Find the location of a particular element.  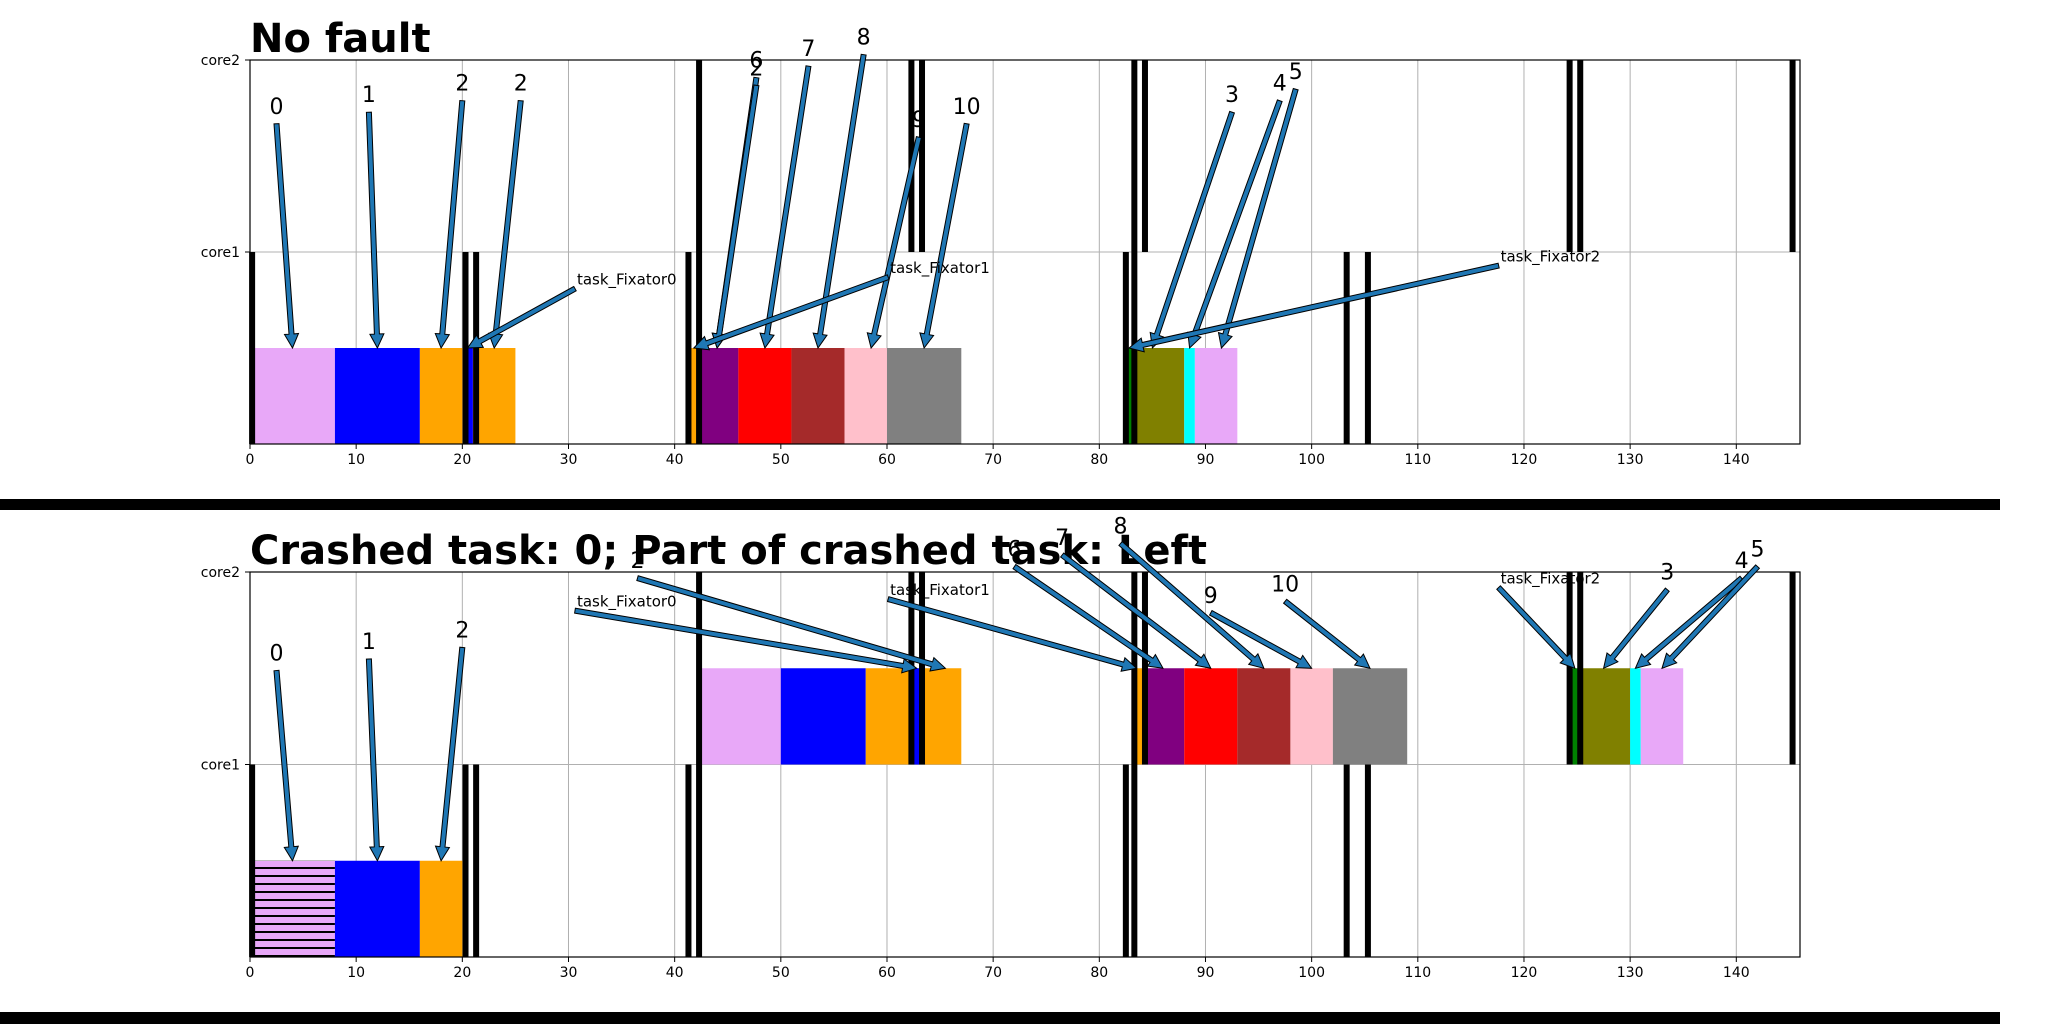

x-tick-label: 80 is located at coordinates (1099, 973).